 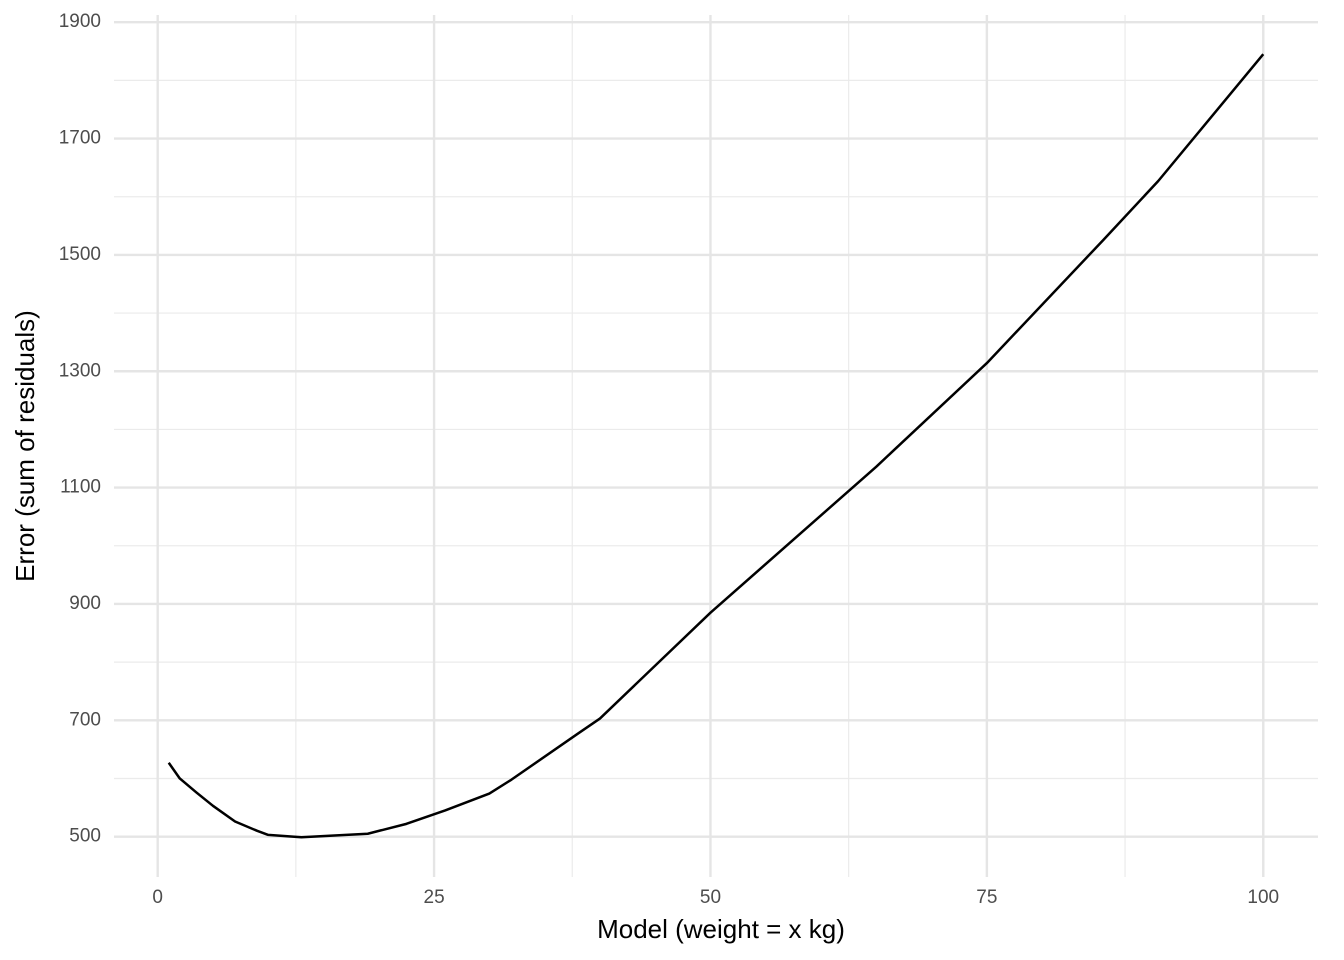 I want to click on y-tick-label: 1700, so click(x=80, y=138).